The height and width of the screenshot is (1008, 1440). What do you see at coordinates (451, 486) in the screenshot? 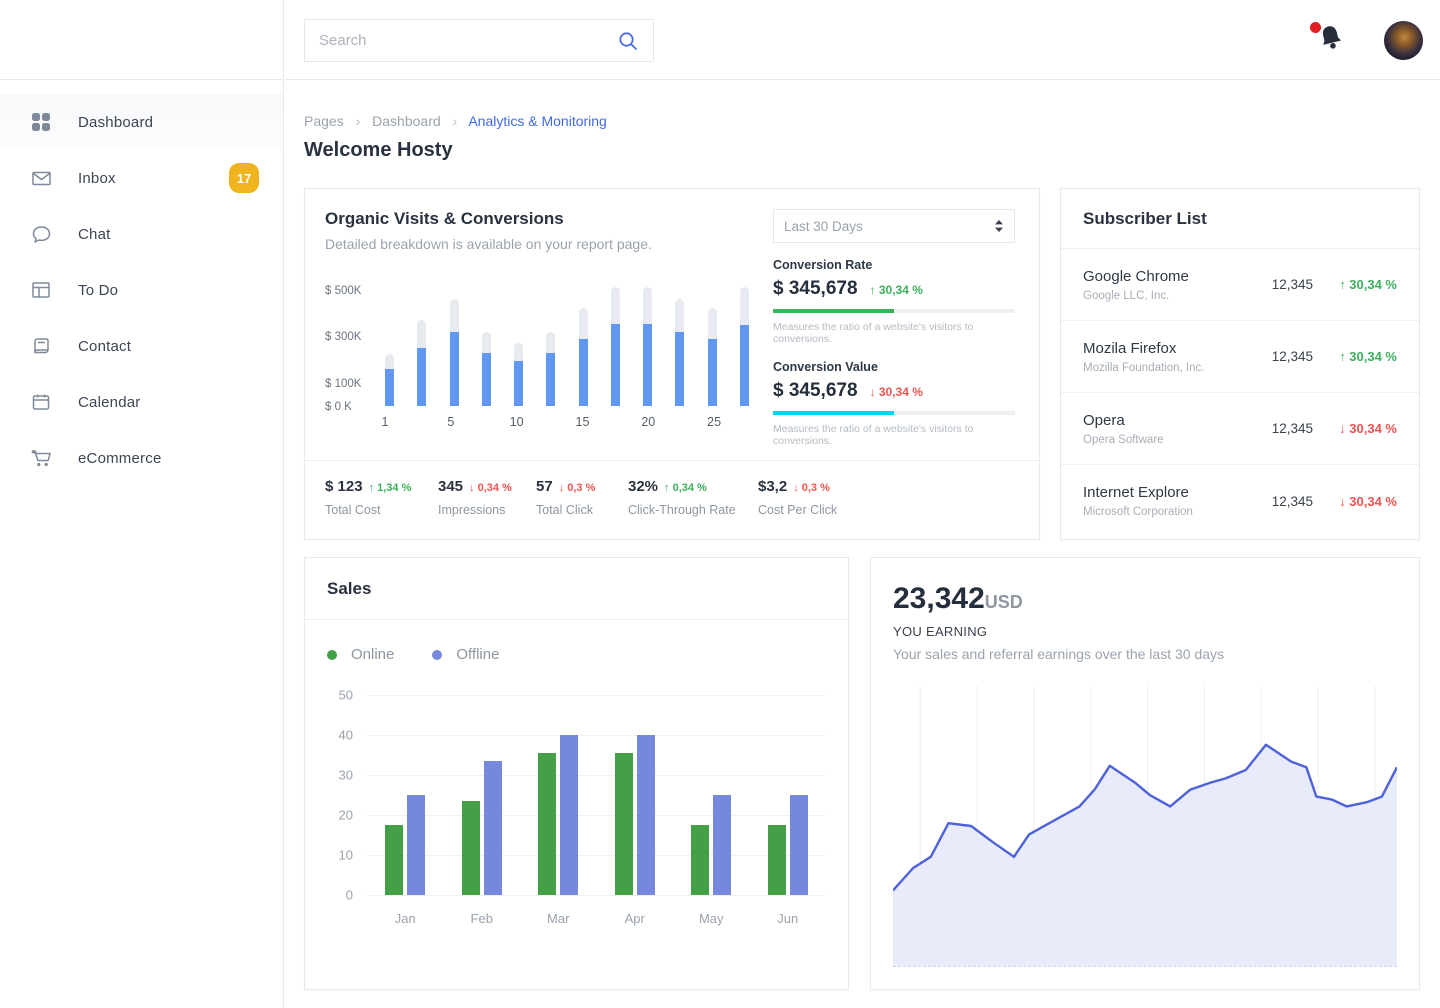
I see `stat-value: 345` at bounding box center [451, 486].